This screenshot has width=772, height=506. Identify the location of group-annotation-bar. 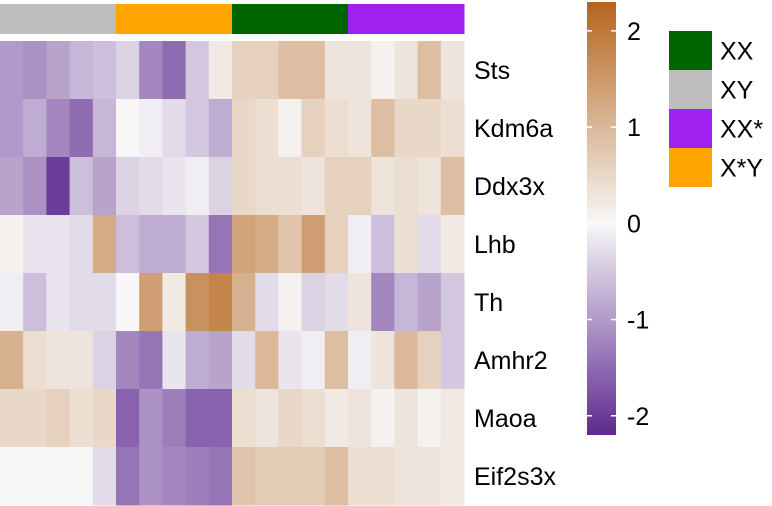
(232, 19).